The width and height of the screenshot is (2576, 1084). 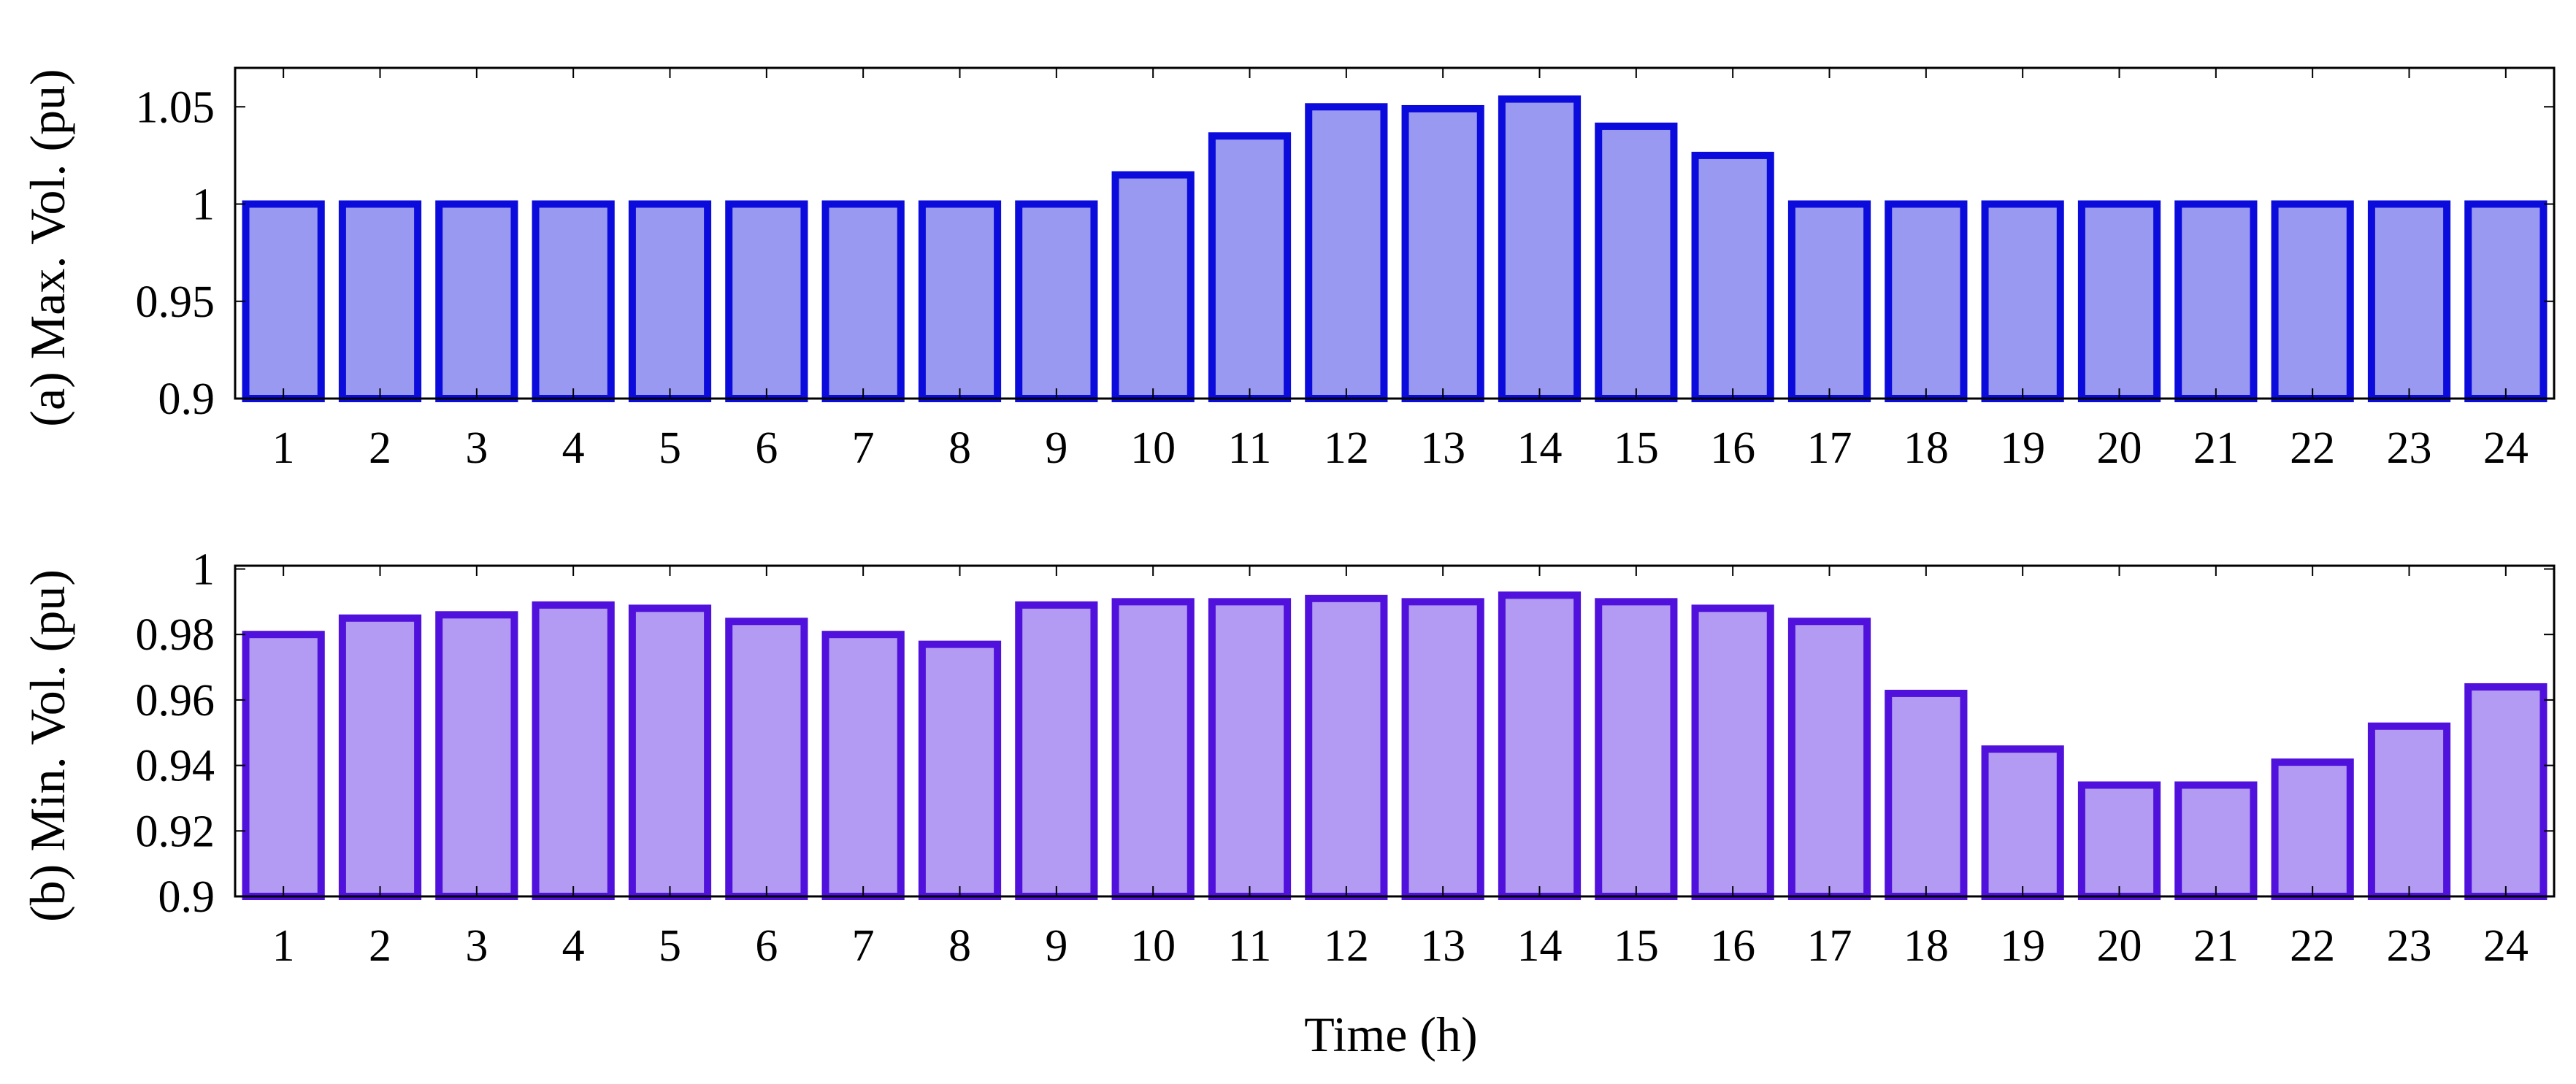 What do you see at coordinates (766, 946) in the screenshot?
I see `x-tick-label: 6` at bounding box center [766, 946].